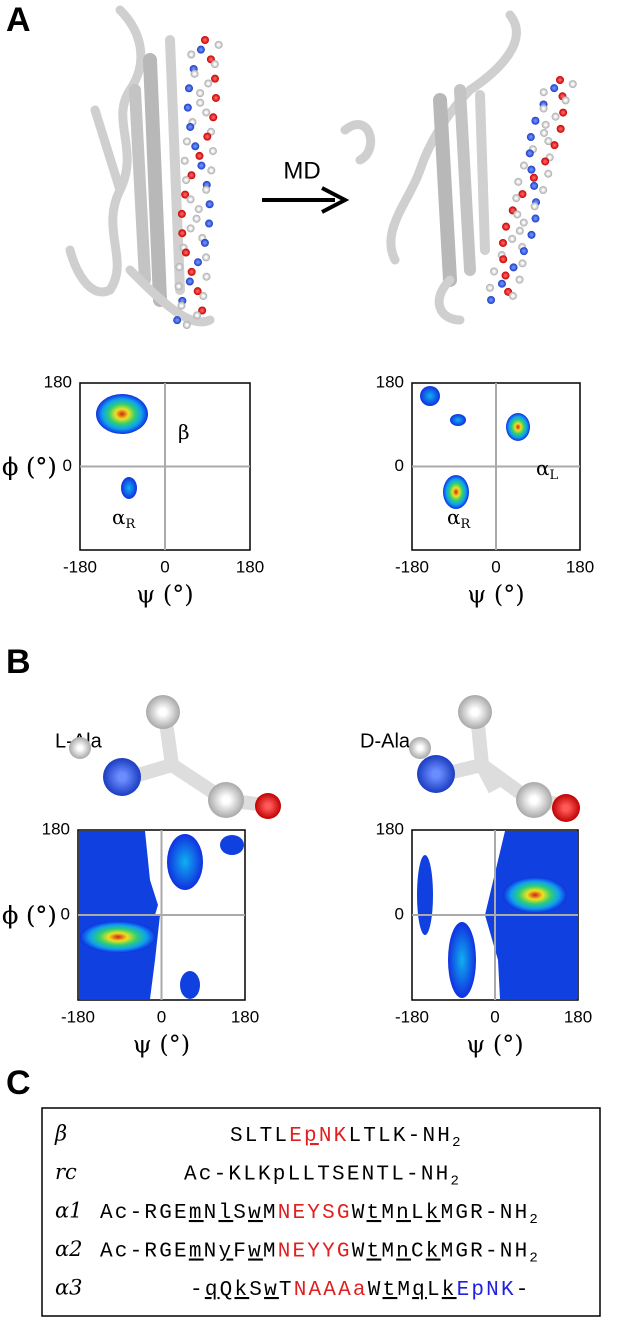 The width and height of the screenshot is (617, 1323). I want to click on residues: S, so click(256, 1290).